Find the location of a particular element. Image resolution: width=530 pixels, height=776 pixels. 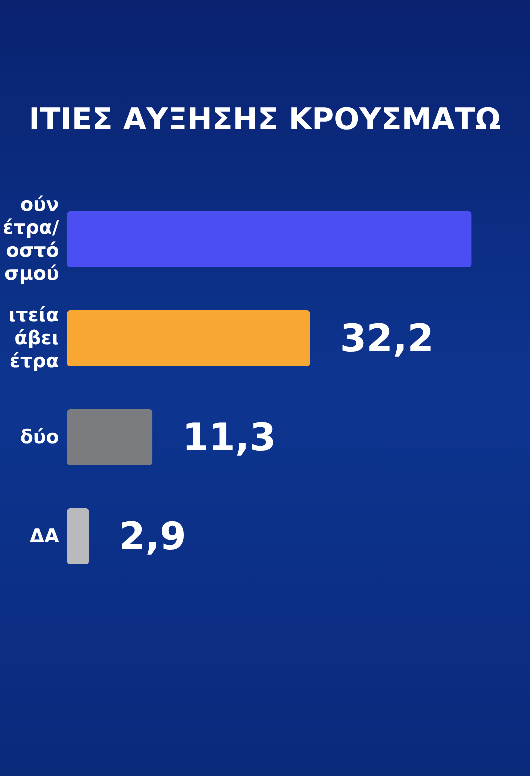

chart-title: ΙΤΙΕΣ ΑΥΞΗΣΗΣ ΚΡΟΥΣΜΑΤΩ is located at coordinates (265, 120).